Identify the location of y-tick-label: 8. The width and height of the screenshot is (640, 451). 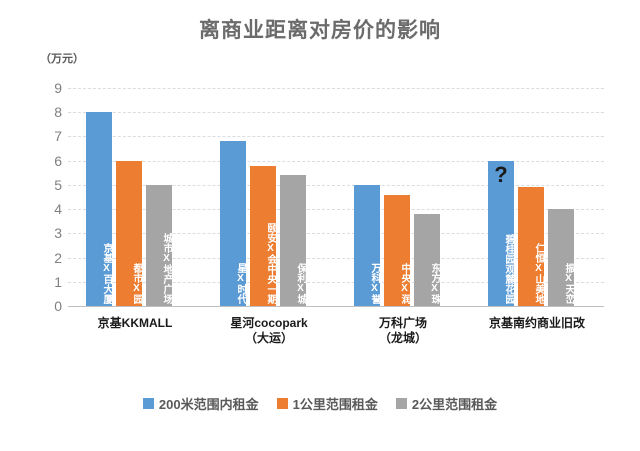
(58, 112).